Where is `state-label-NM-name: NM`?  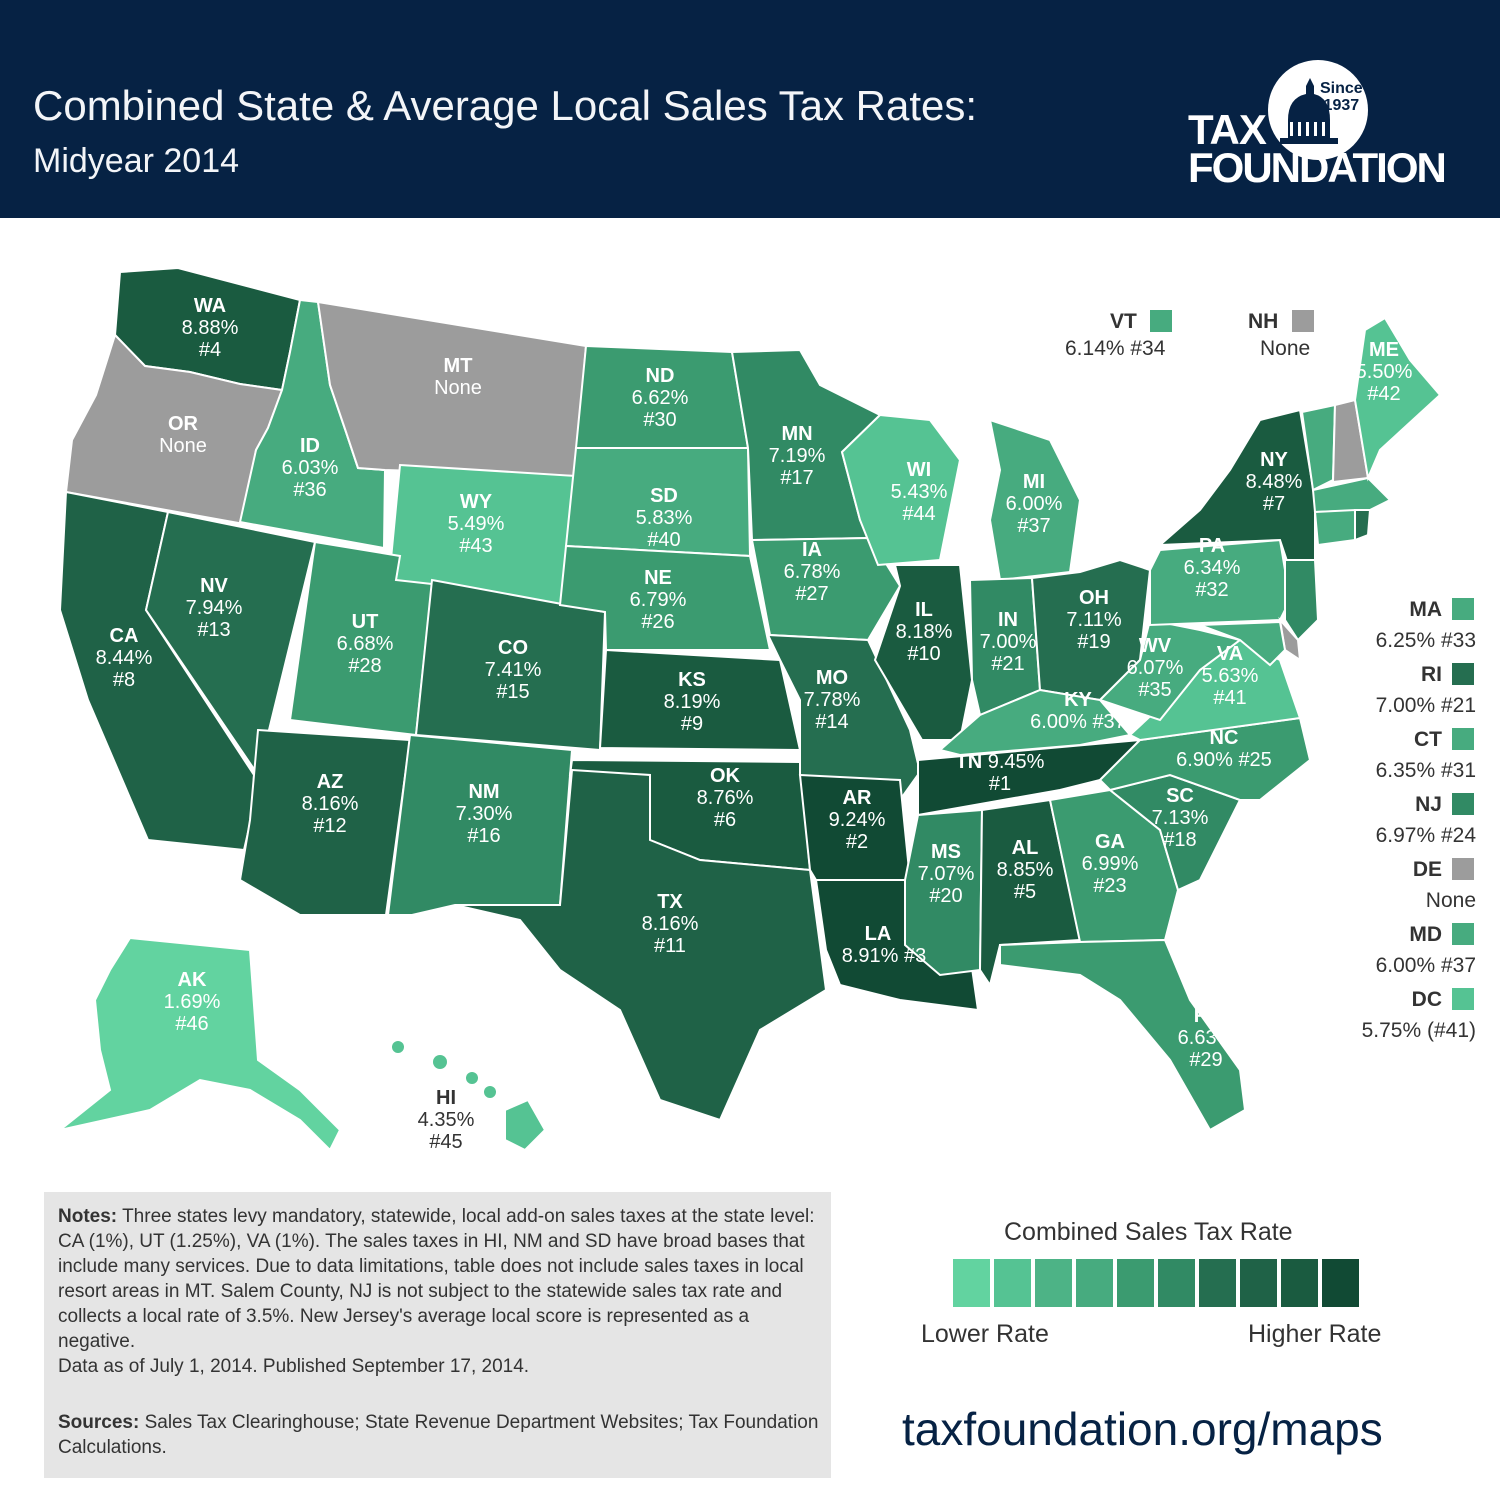 state-label-NM-name: NM is located at coordinates (483, 792).